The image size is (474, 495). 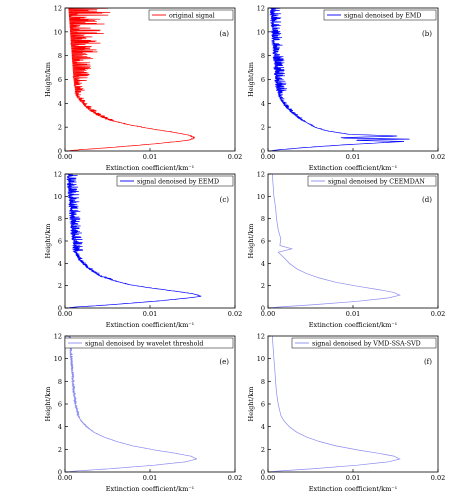 I want to click on panel-label: (b), so click(x=427, y=34).